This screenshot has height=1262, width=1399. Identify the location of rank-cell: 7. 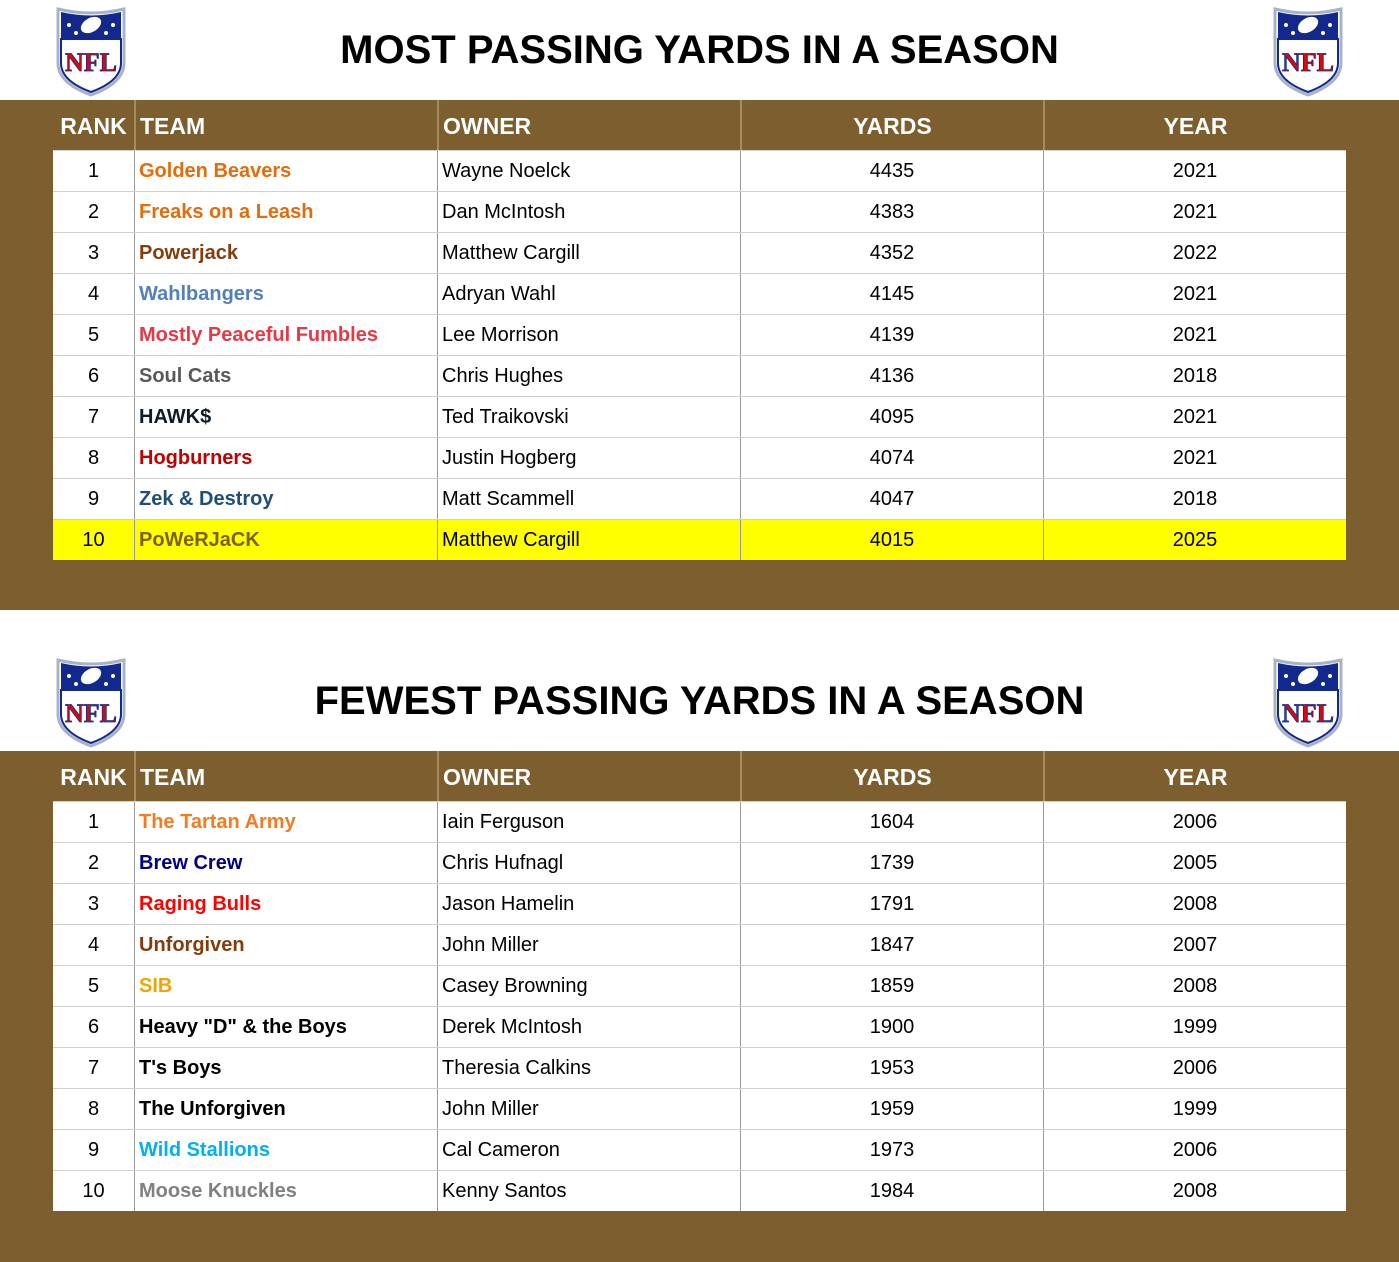
(93, 417).